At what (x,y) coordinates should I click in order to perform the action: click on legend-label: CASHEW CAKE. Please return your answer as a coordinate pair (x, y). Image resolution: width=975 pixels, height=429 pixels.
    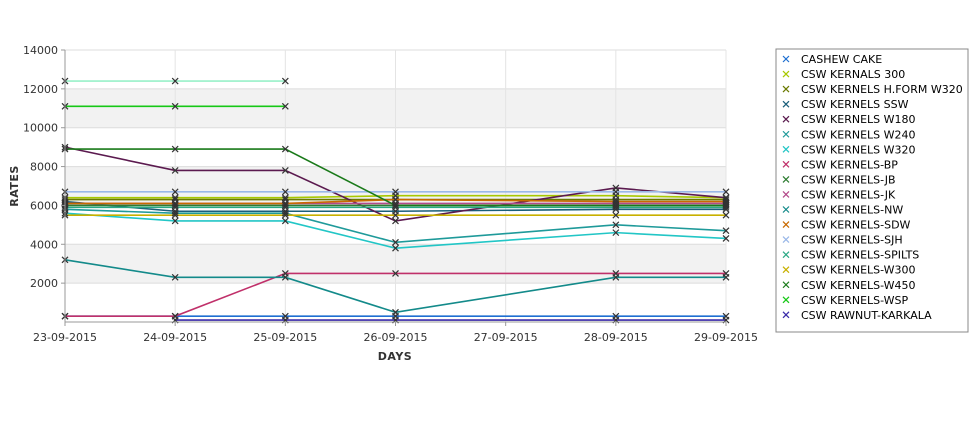
    Looking at the image, I should click on (841, 59).